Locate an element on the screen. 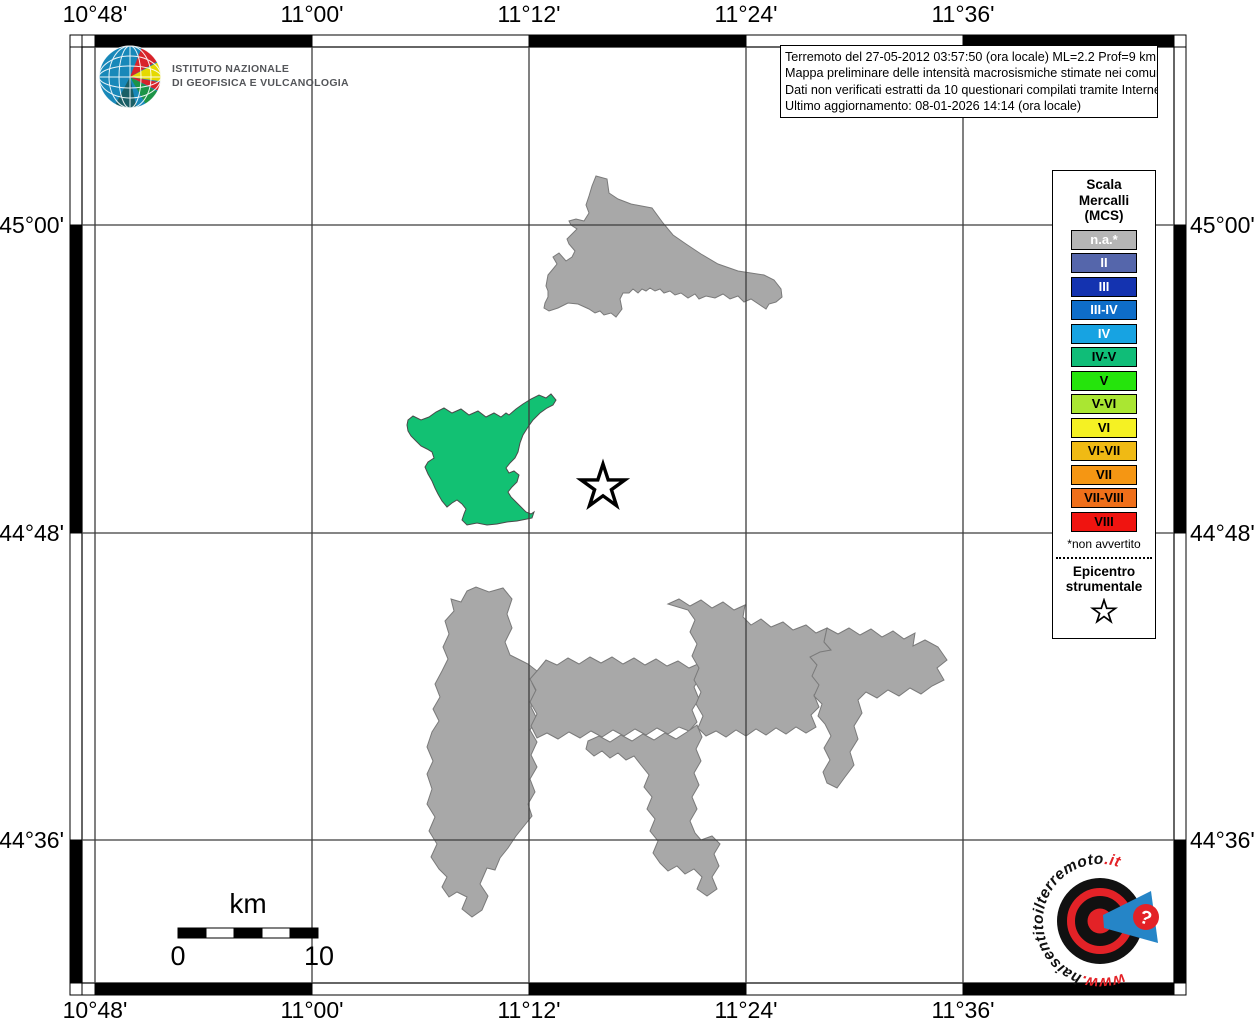 This screenshot has width=1257, height=1024. axis-label-top-1: 10°48' is located at coordinates (95, 14).